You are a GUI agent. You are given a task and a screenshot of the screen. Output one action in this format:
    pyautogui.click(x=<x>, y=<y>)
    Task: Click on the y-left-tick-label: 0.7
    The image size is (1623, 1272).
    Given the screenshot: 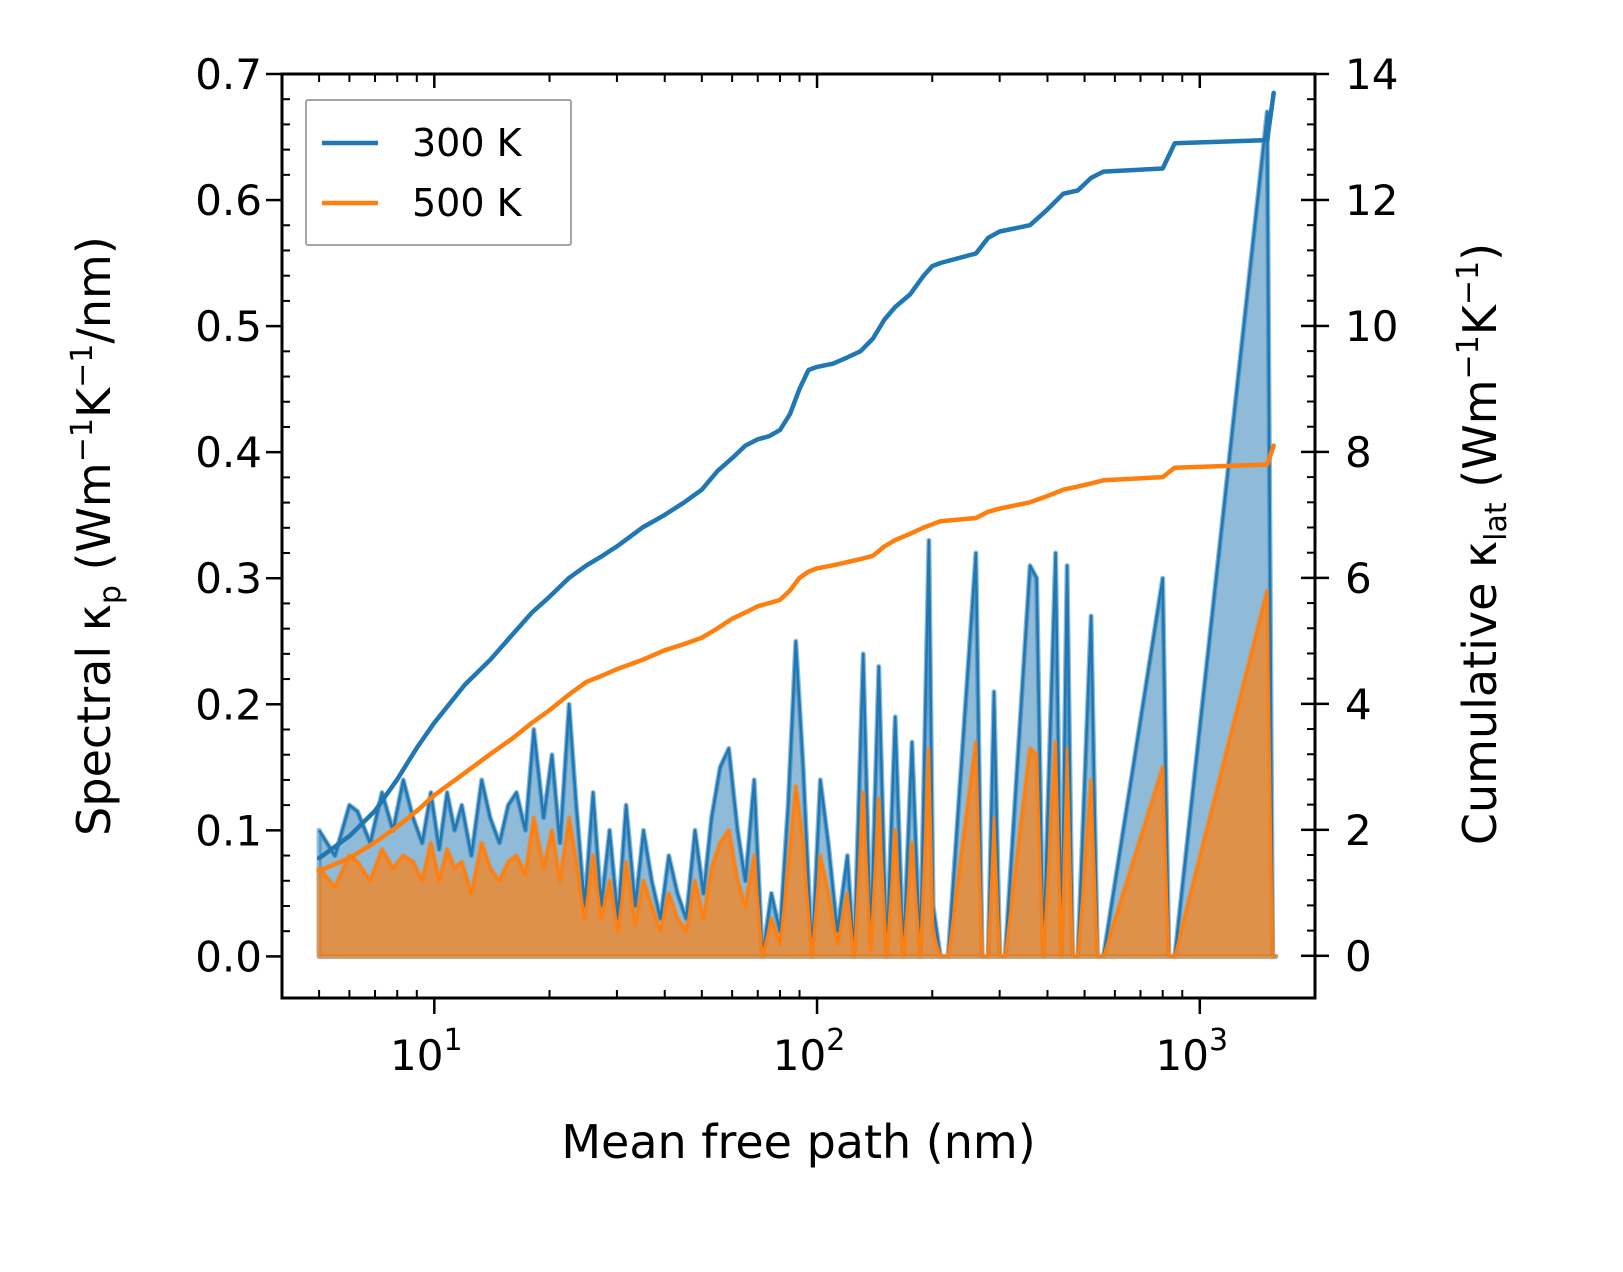 What is the action you would take?
    pyautogui.click(x=228, y=74)
    